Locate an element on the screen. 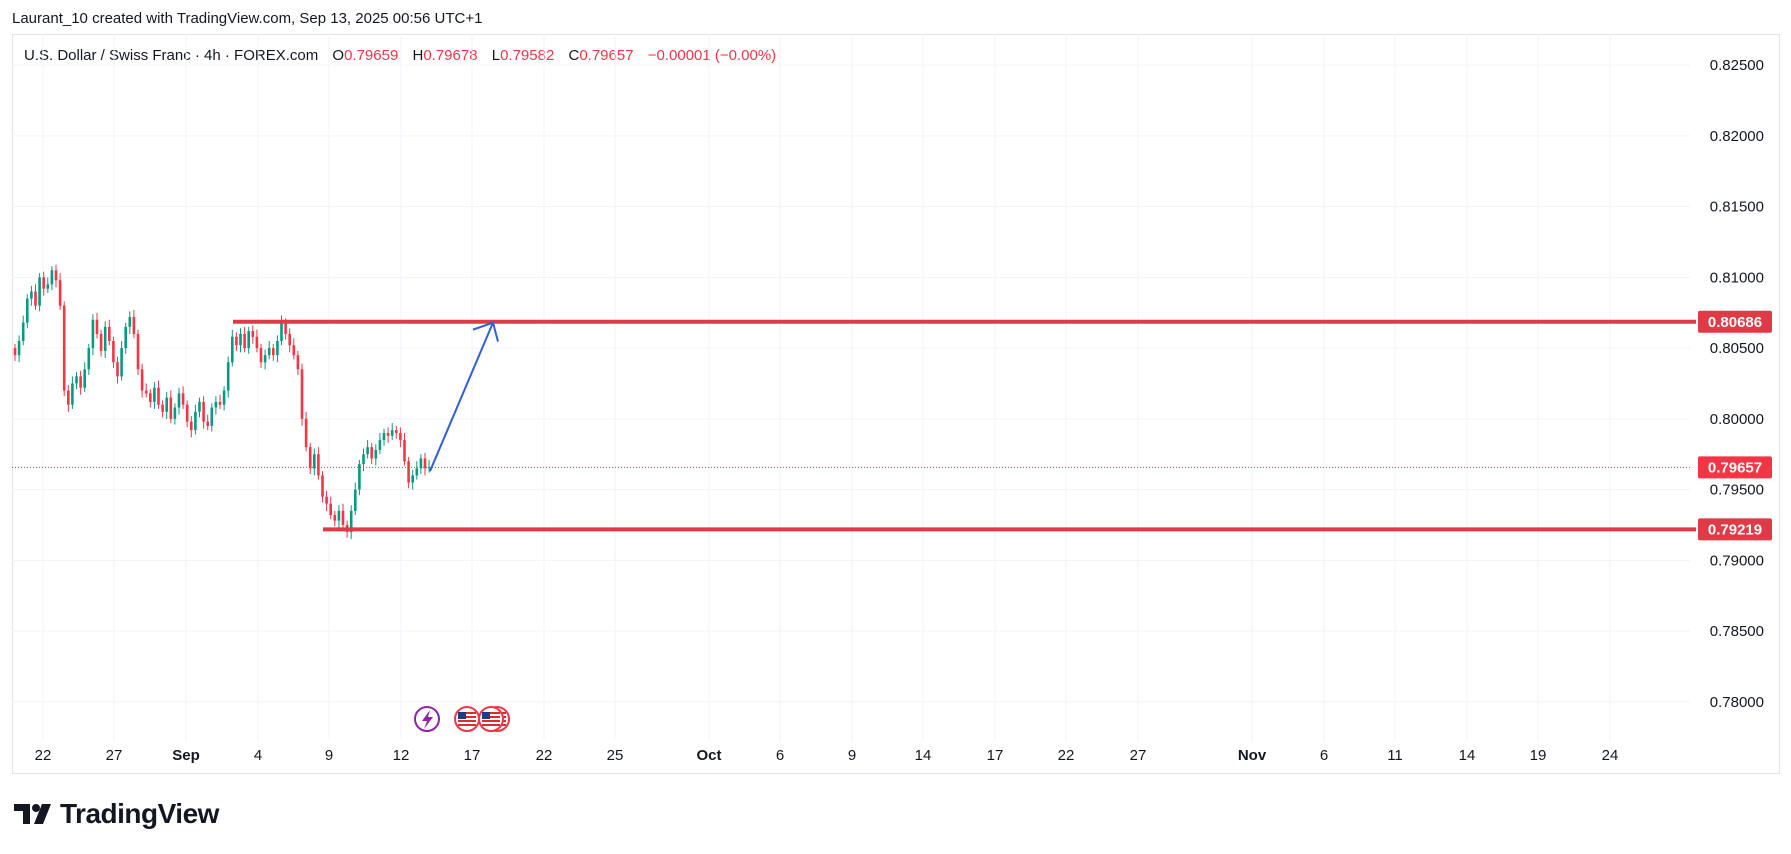  price-tick-label: 0.81000 is located at coordinates (1737, 277).